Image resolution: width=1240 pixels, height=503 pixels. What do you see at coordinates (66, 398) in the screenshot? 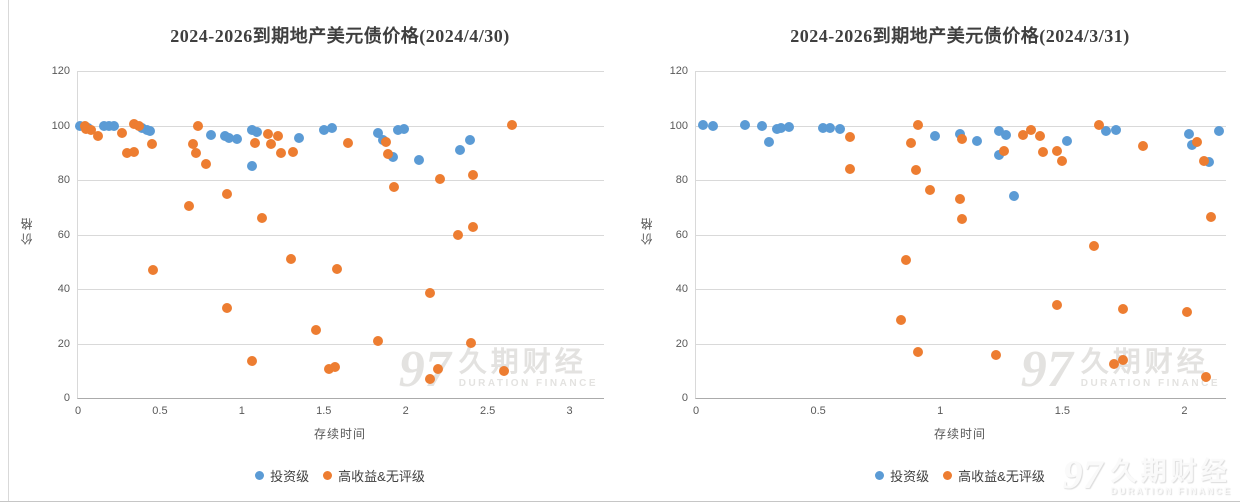
I see `y-tick-label: 0` at bounding box center [66, 398].